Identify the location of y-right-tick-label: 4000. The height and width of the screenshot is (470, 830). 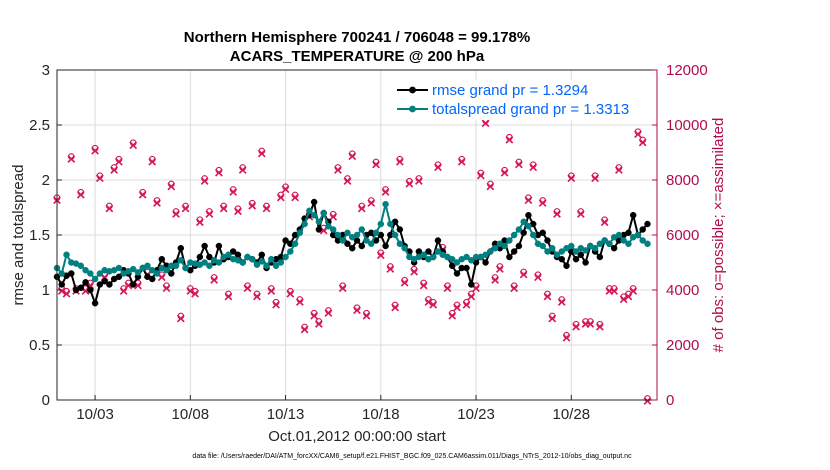
(682, 290).